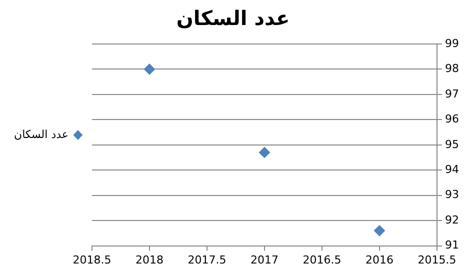  What do you see at coordinates (452, 119) in the screenshot?
I see `y-tick-label: 96` at bounding box center [452, 119].